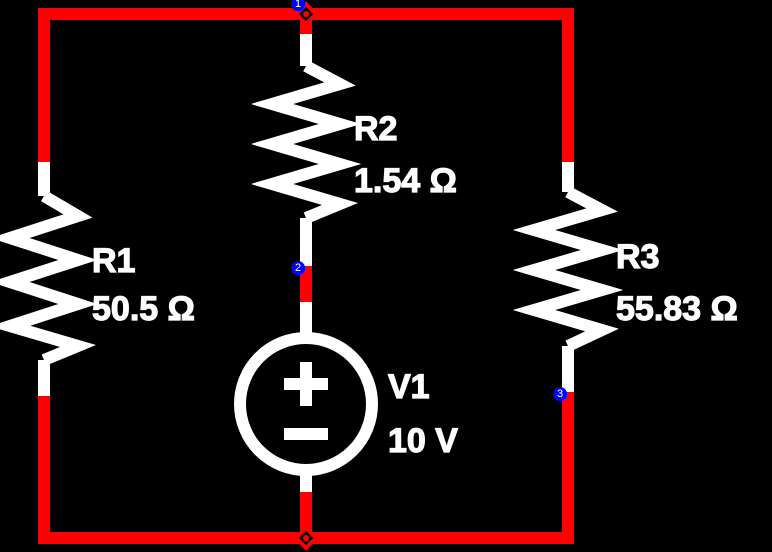 The image size is (772, 552). Describe the element at coordinates (306, 276) in the screenshot. I see `junctions` at that location.